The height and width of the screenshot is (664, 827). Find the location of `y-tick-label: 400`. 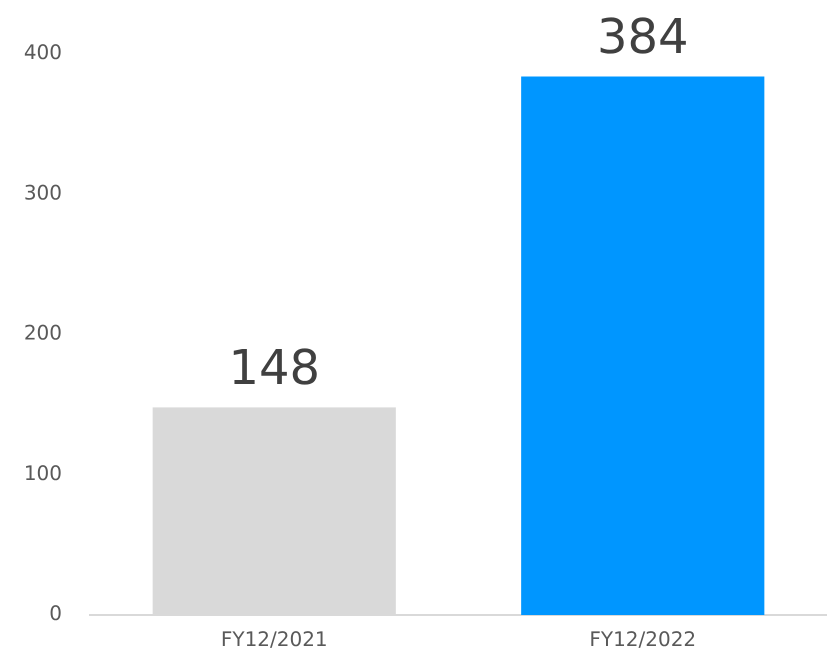

y-tick-label: 400 is located at coordinates (43, 52).